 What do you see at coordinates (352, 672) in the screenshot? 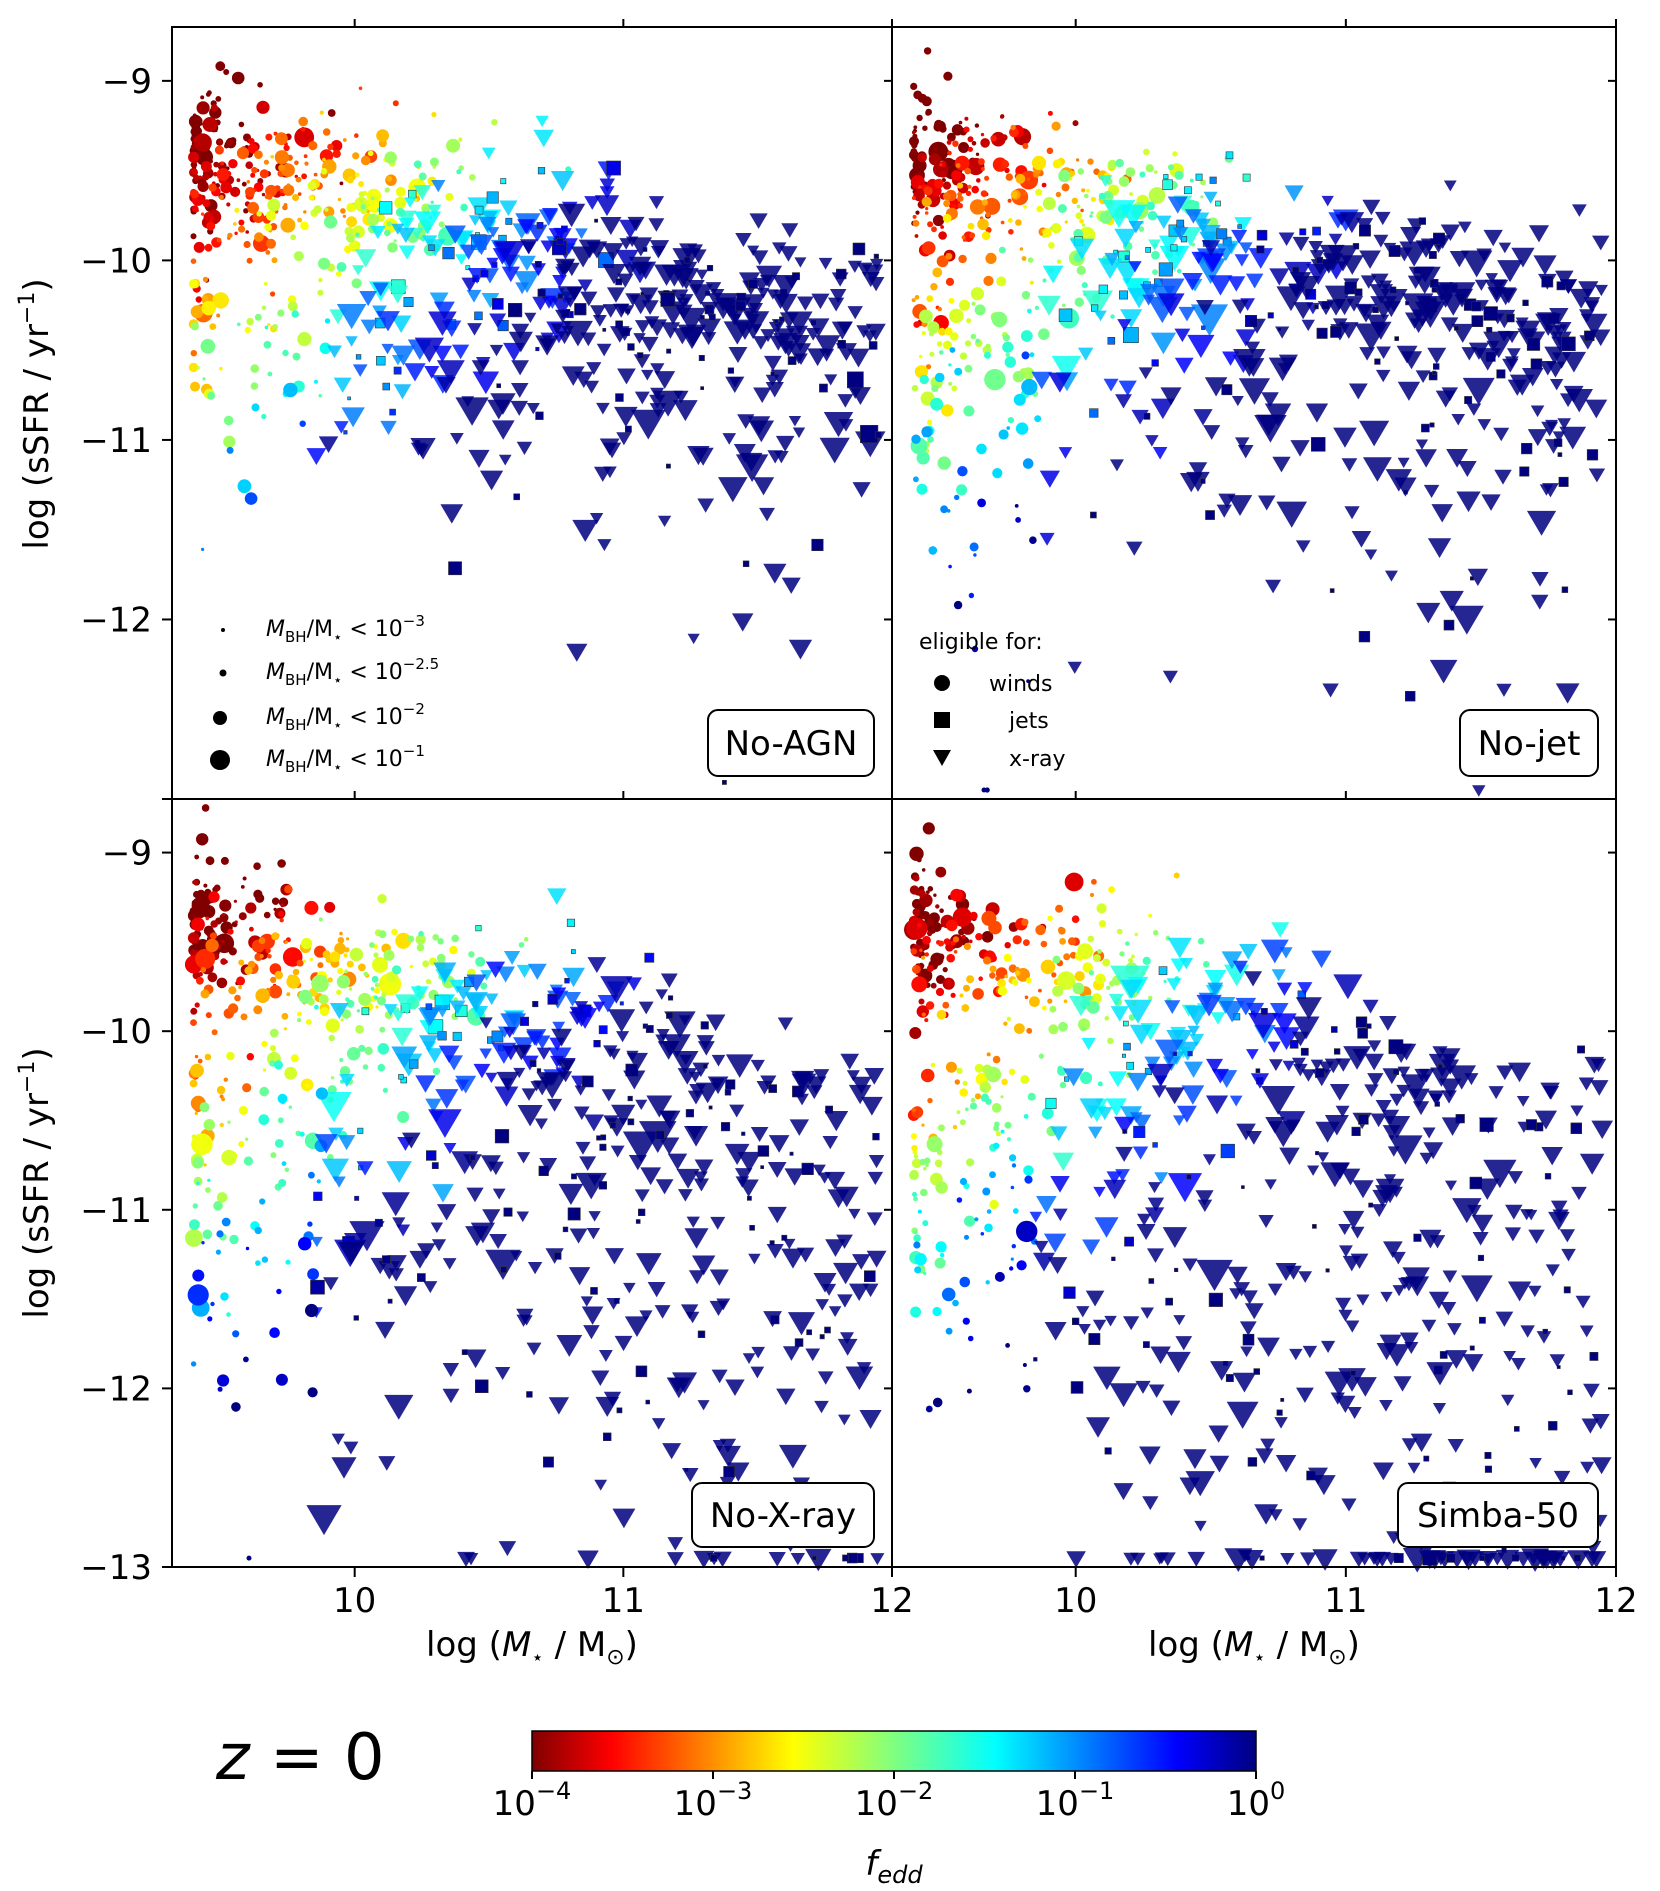
I see `legend-entry-label: MBH/M⋆ < 10−2.5` at bounding box center [352, 672].